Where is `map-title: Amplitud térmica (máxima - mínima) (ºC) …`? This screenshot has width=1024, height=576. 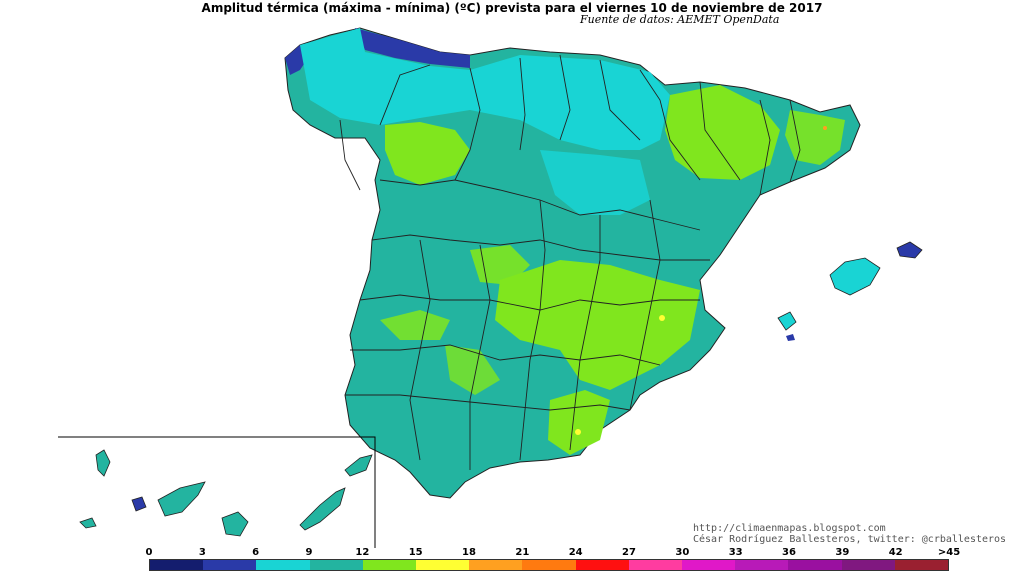
map-title: Amplitud térmica (máxima - mínima) (ºC) … is located at coordinates (512, 8).